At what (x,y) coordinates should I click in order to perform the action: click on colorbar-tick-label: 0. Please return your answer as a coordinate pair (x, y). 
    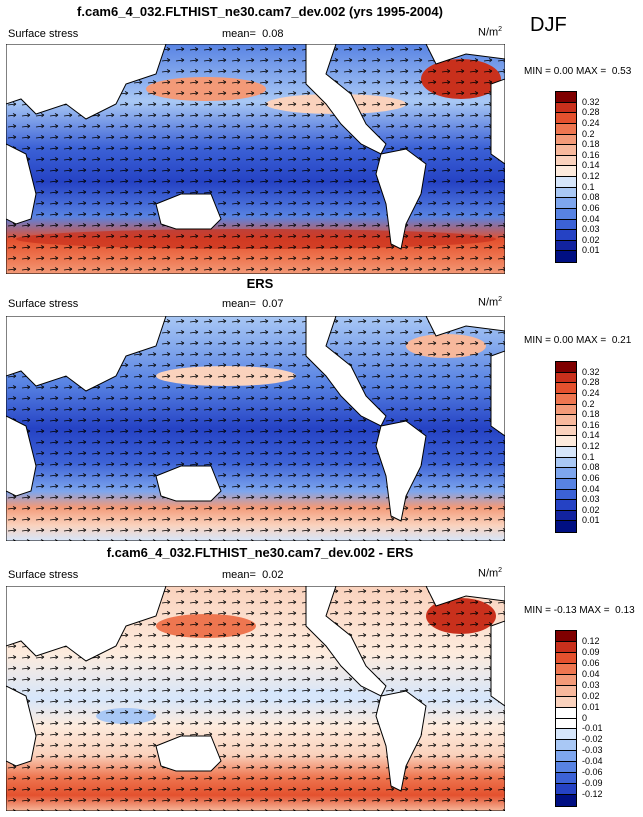
    Looking at the image, I should click on (585, 717).